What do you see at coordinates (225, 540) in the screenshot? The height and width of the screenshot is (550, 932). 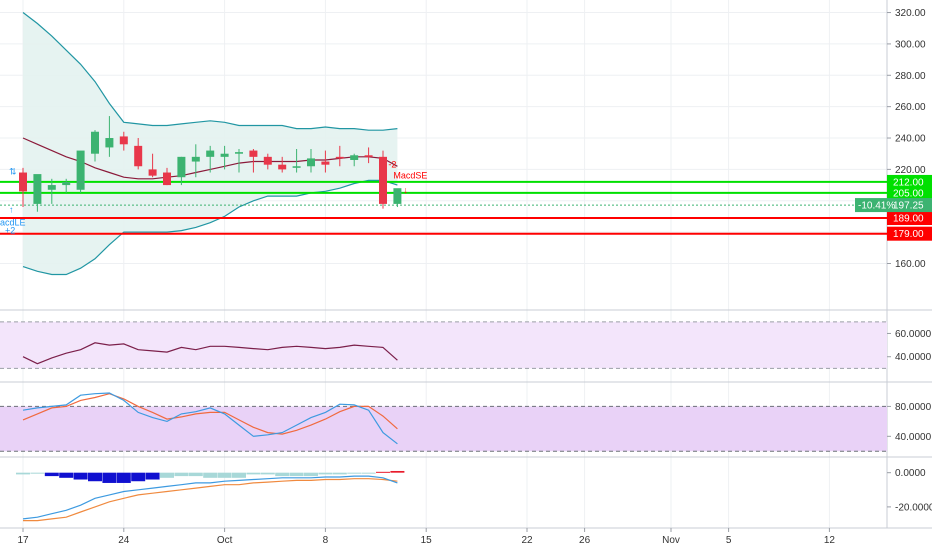 I see `time-tick-label: Oct` at bounding box center [225, 540].